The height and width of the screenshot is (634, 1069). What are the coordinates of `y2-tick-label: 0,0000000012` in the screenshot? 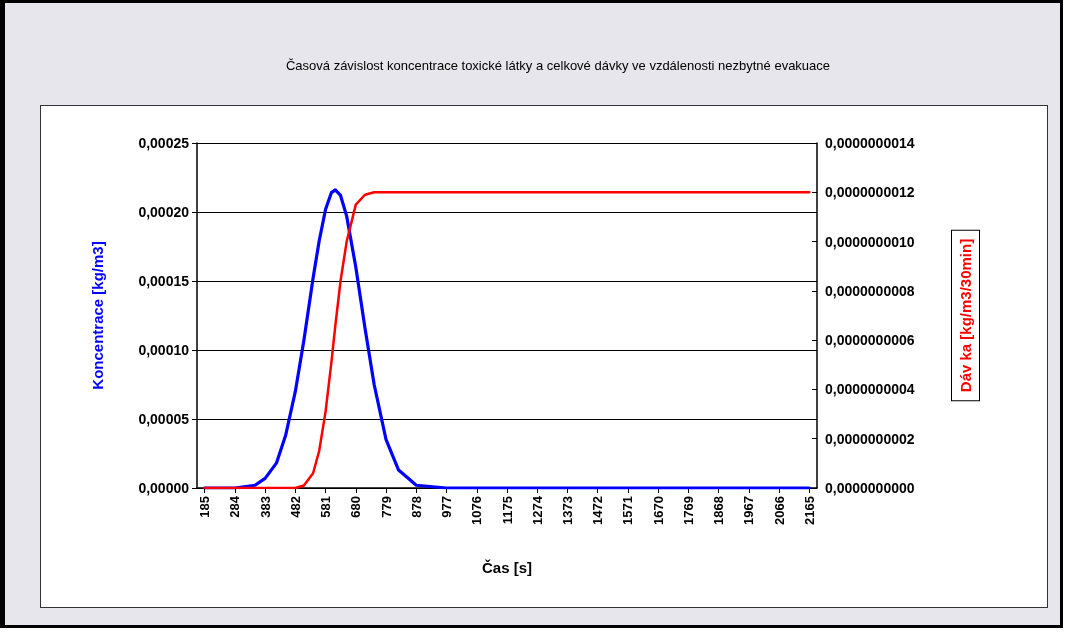 It's located at (870, 192).